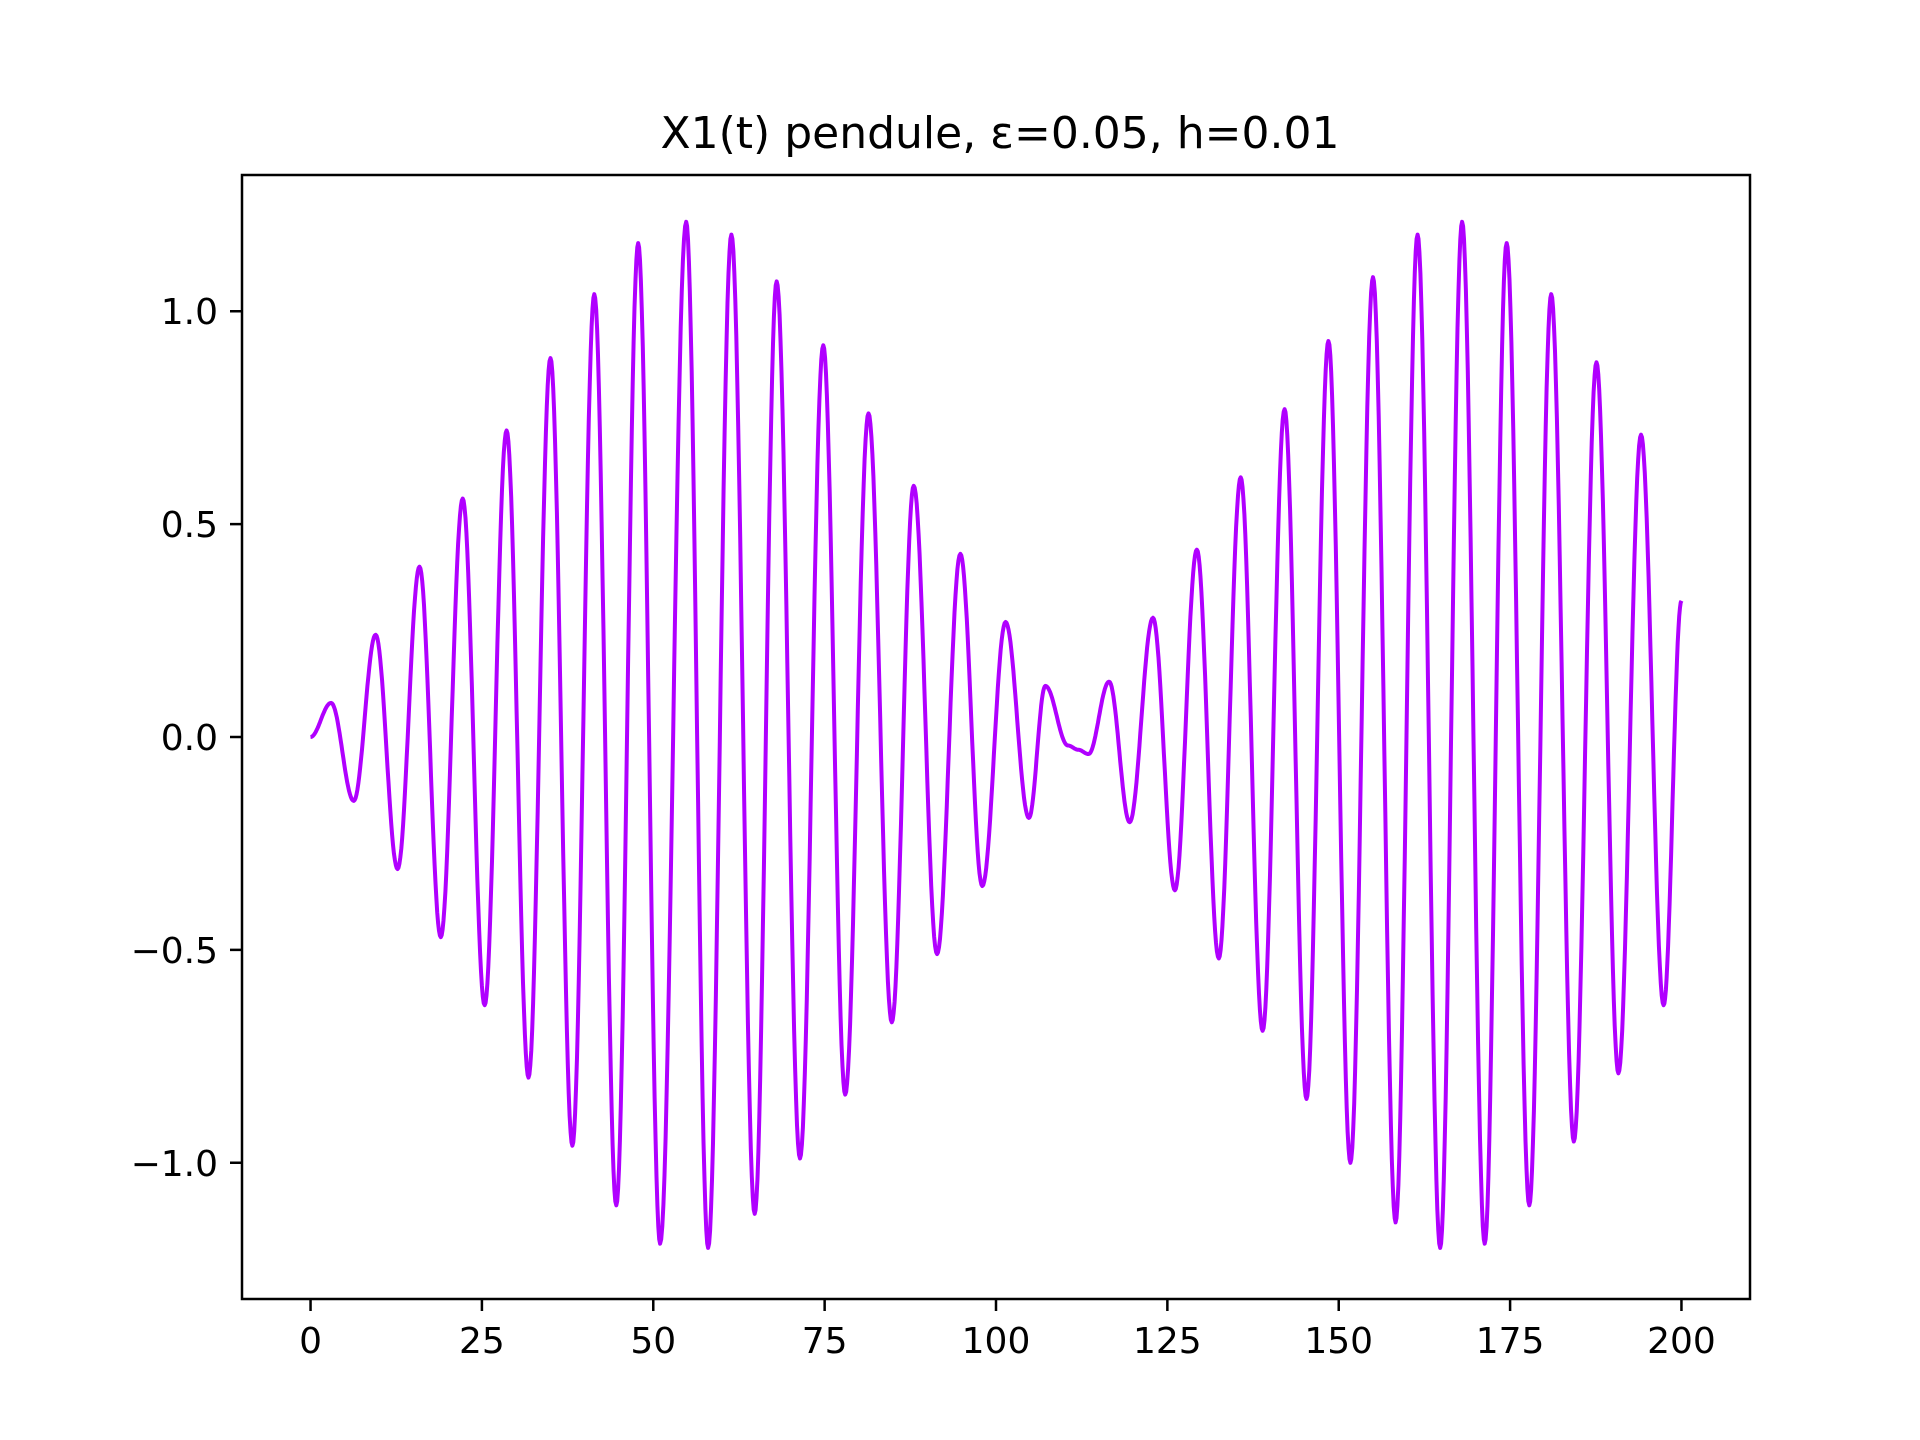  I want to click on x-tick-label: 175, so click(1510, 1341).